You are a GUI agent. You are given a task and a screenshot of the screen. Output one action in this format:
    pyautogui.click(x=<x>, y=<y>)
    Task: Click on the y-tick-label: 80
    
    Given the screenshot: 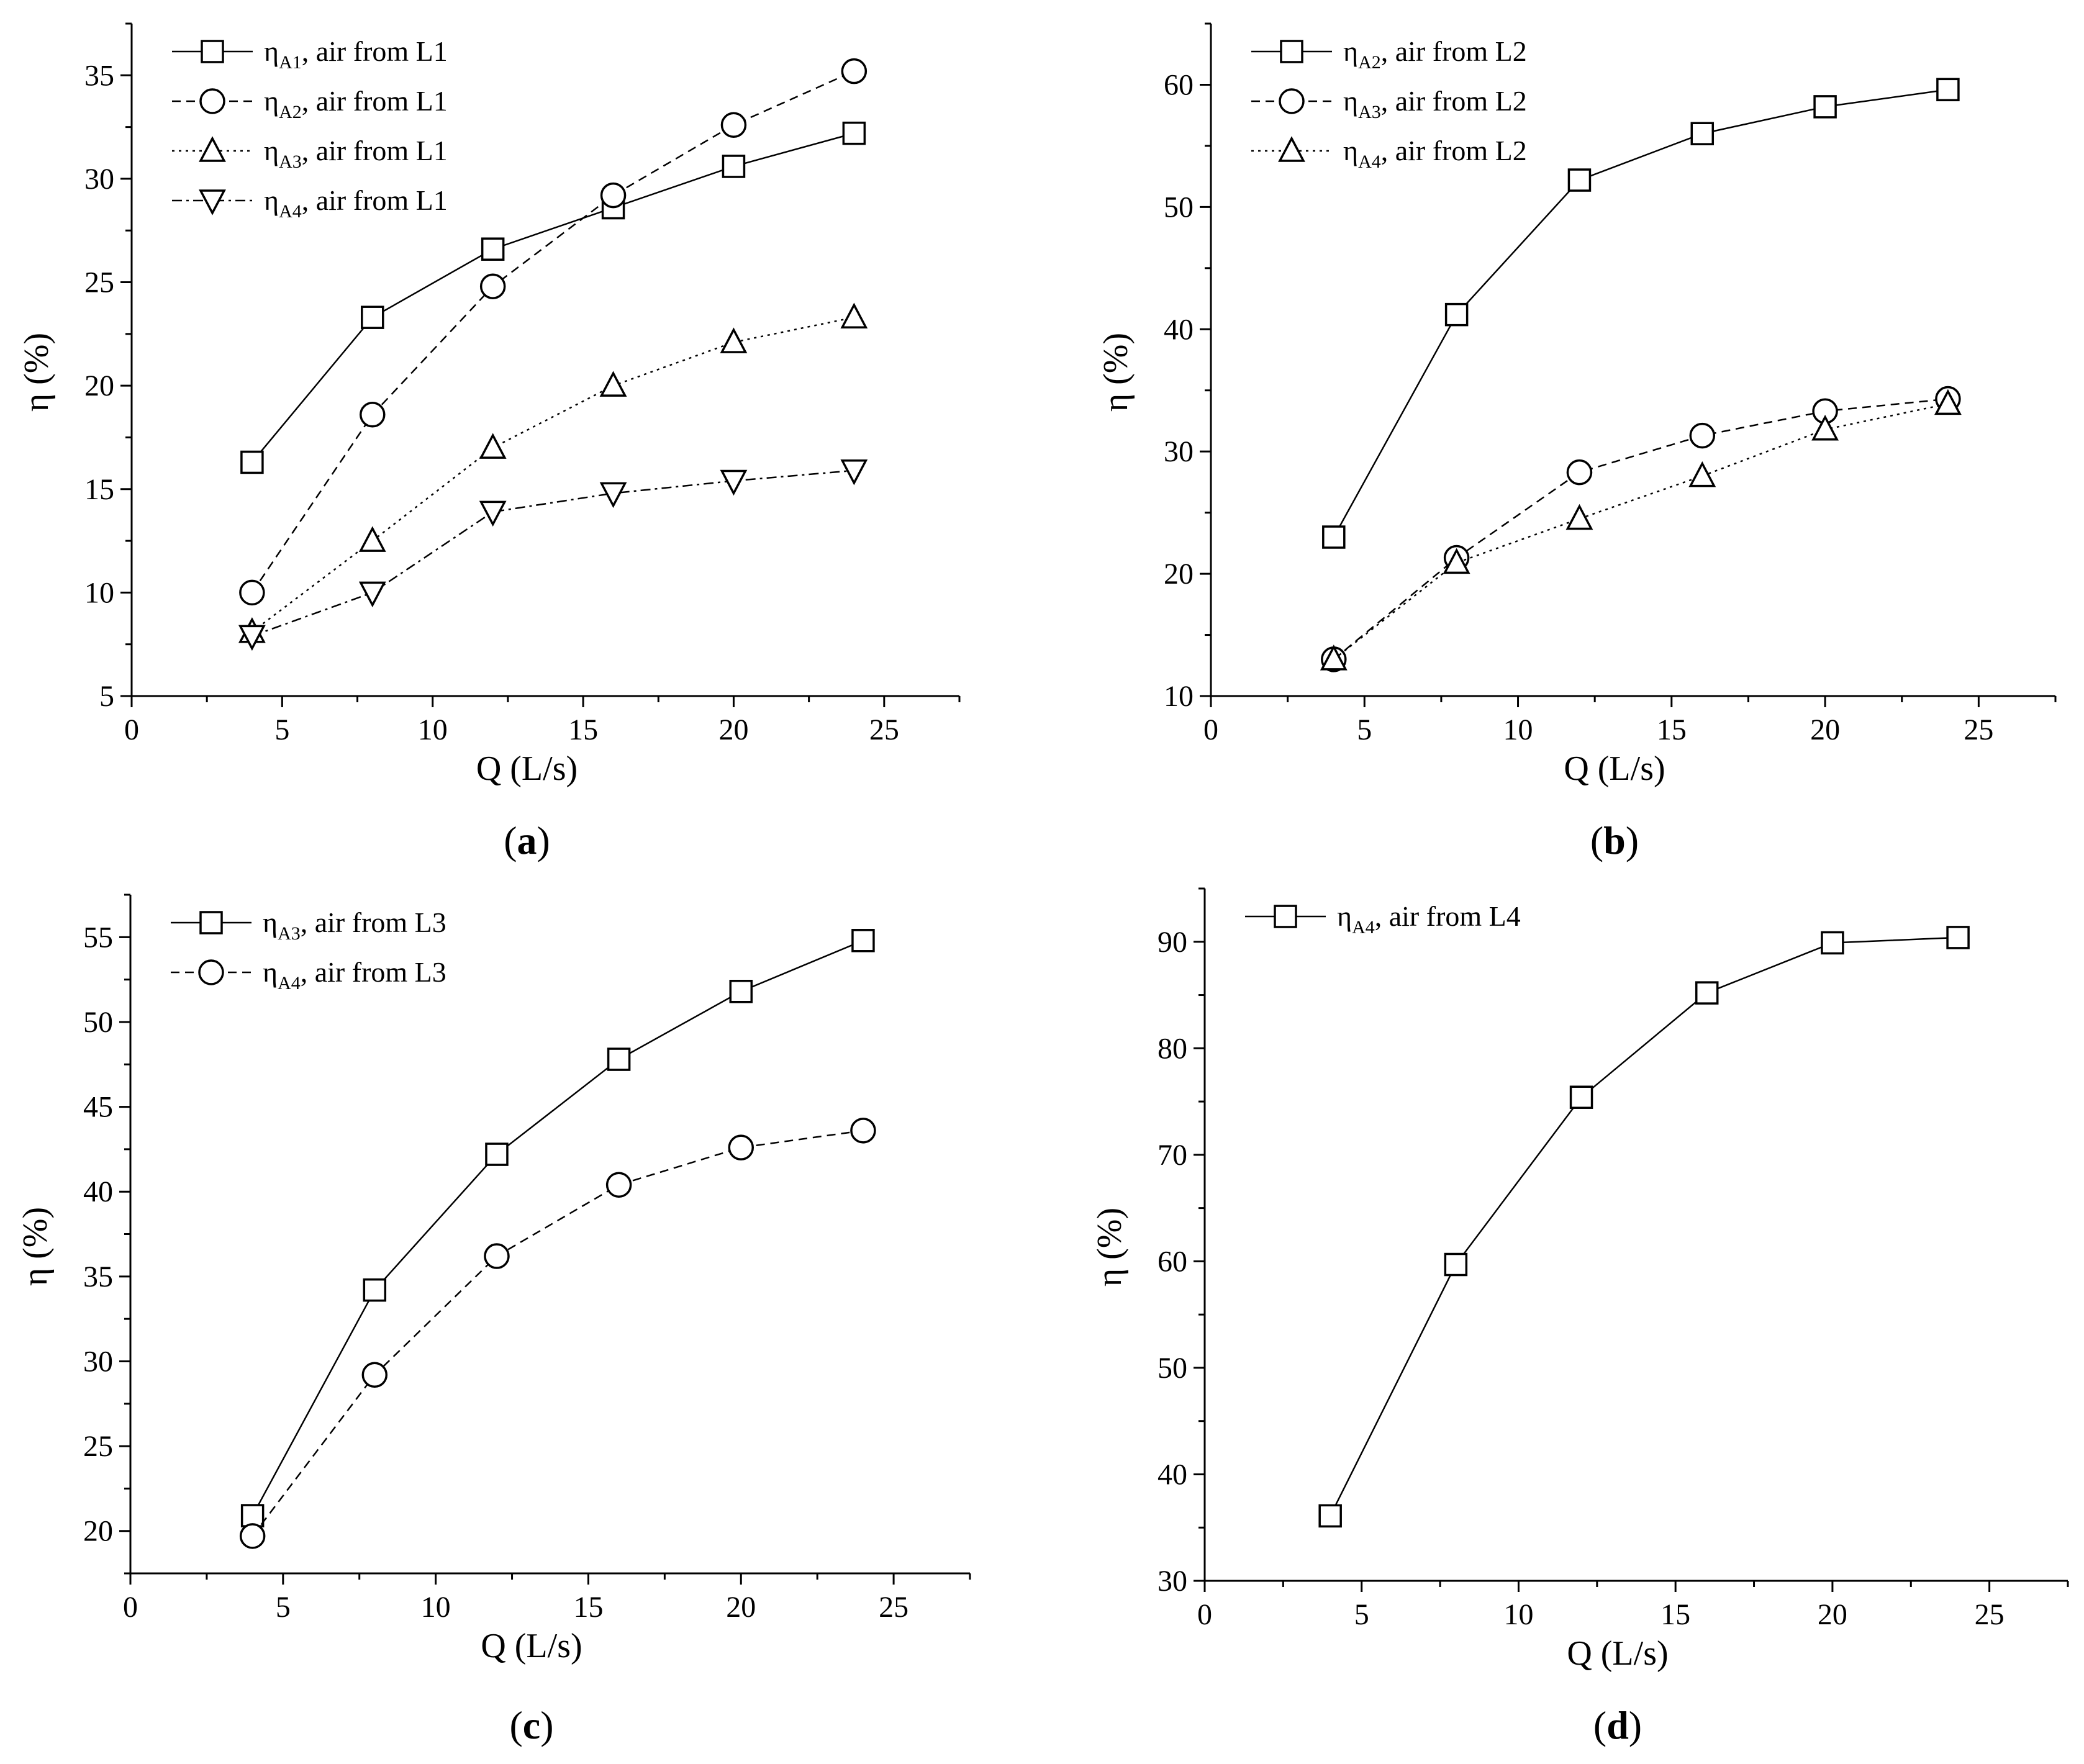 What is the action you would take?
    pyautogui.click(x=1172, y=1048)
    